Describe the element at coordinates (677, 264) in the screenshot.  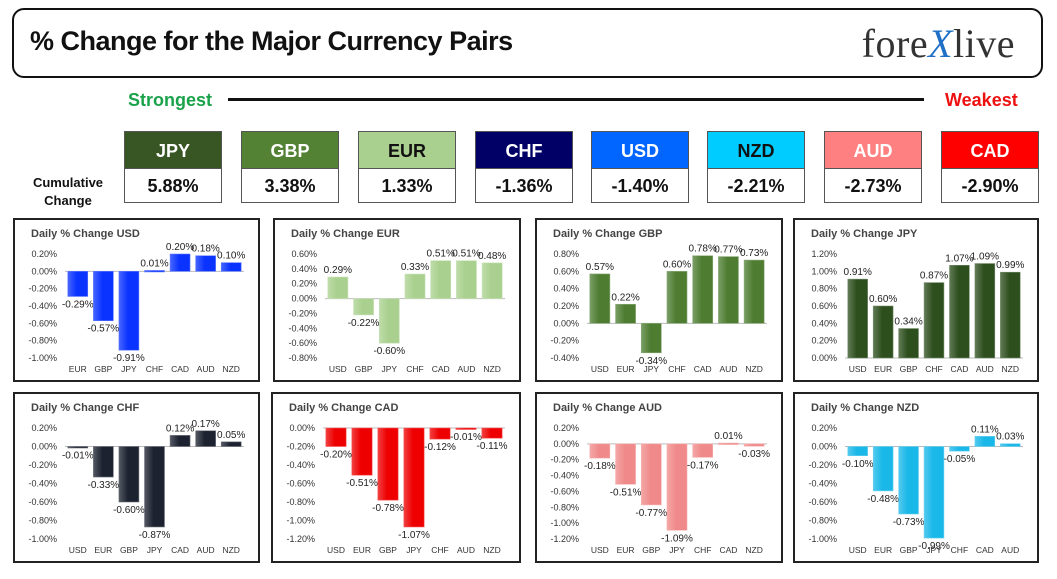
I see `data-label: 0.60%` at that location.